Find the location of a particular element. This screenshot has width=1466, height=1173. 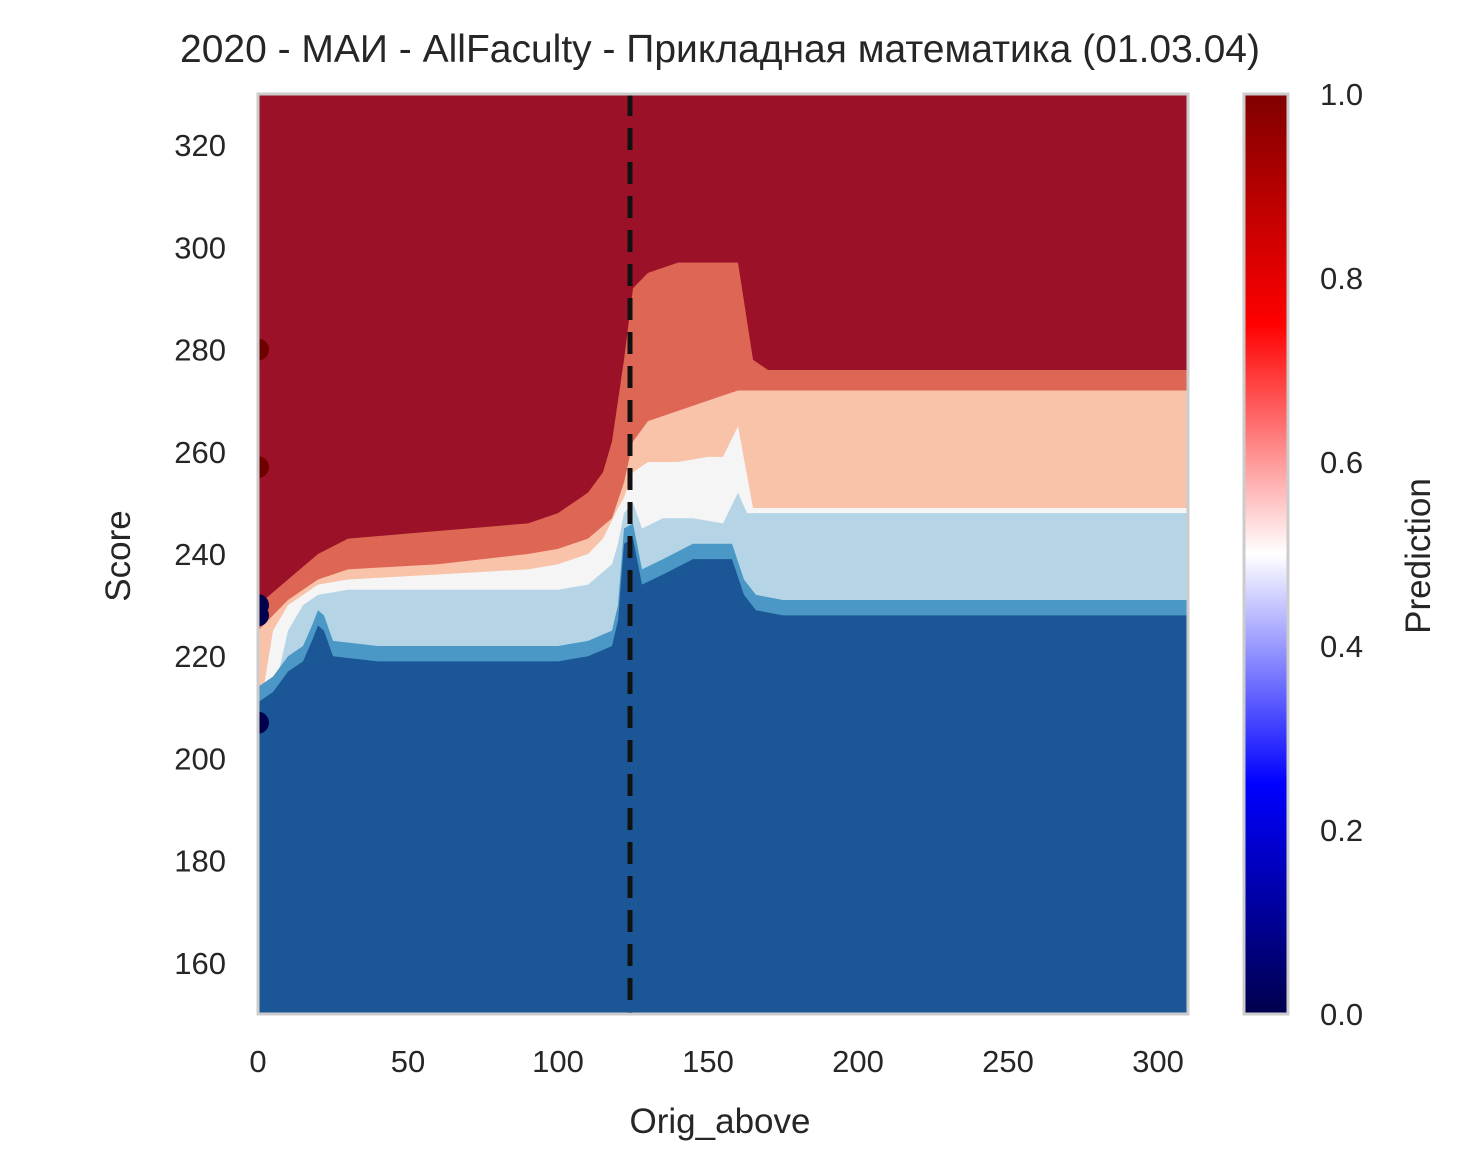

x-axis-label: Orig_above is located at coordinates (720, 1121).